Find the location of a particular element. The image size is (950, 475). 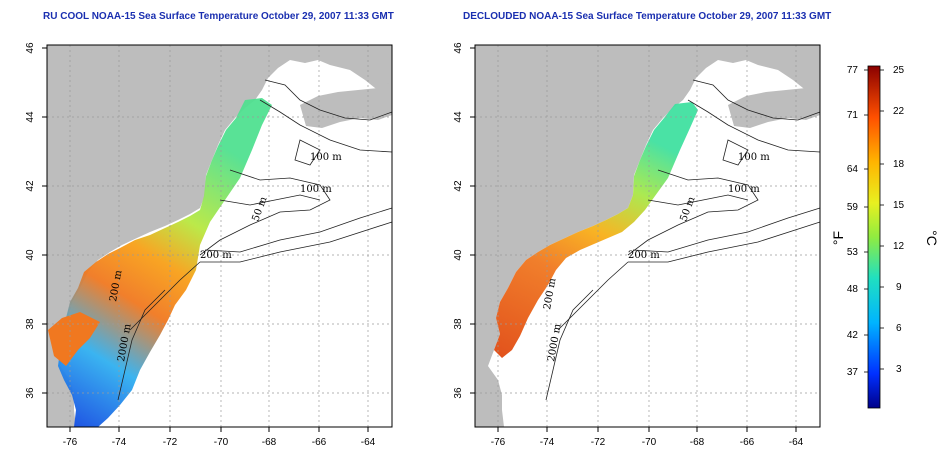

colorbar-celsius-labels: 25 22 18 15 12 9 6 3 is located at coordinates (899, 220).